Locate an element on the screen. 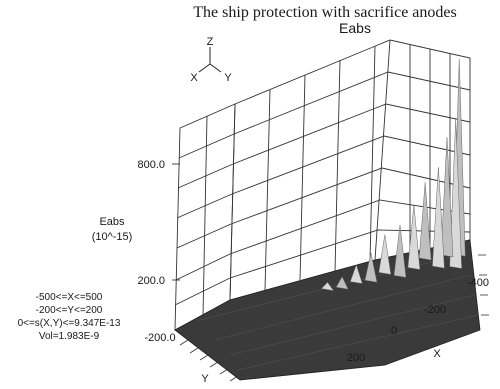  axes-triad-icon: Z X Y is located at coordinates (211, 60).